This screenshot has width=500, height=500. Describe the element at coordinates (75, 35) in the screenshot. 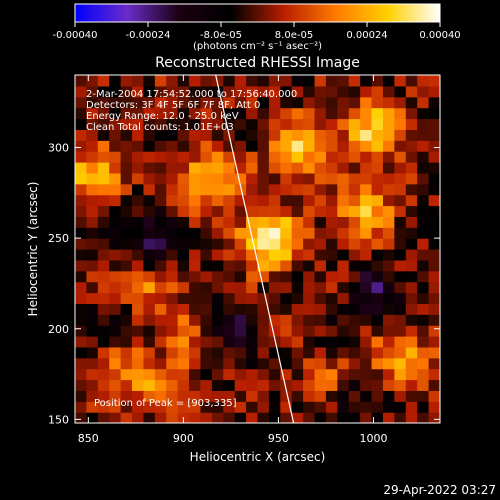

I see `colorbar-tick-label: -0.00040` at that location.